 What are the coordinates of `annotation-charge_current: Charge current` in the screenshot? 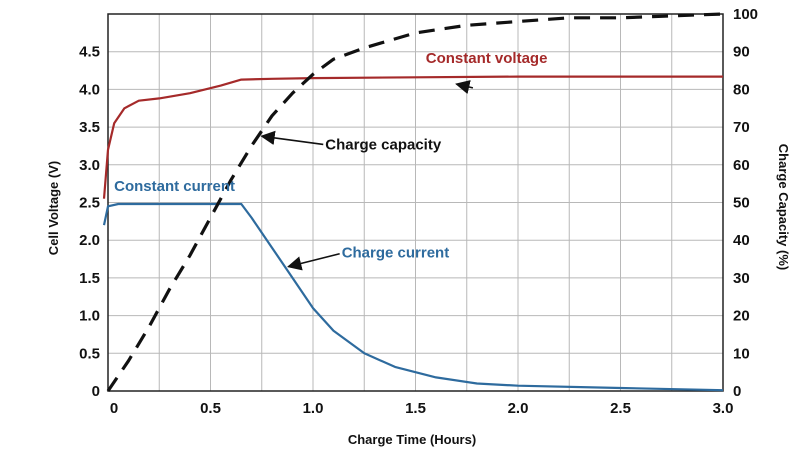 It's located at (396, 253).